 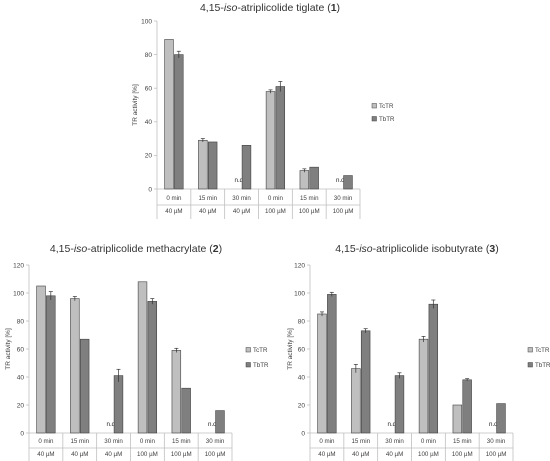 I want to click on legend-swatch-tctr, so click(x=530, y=350).